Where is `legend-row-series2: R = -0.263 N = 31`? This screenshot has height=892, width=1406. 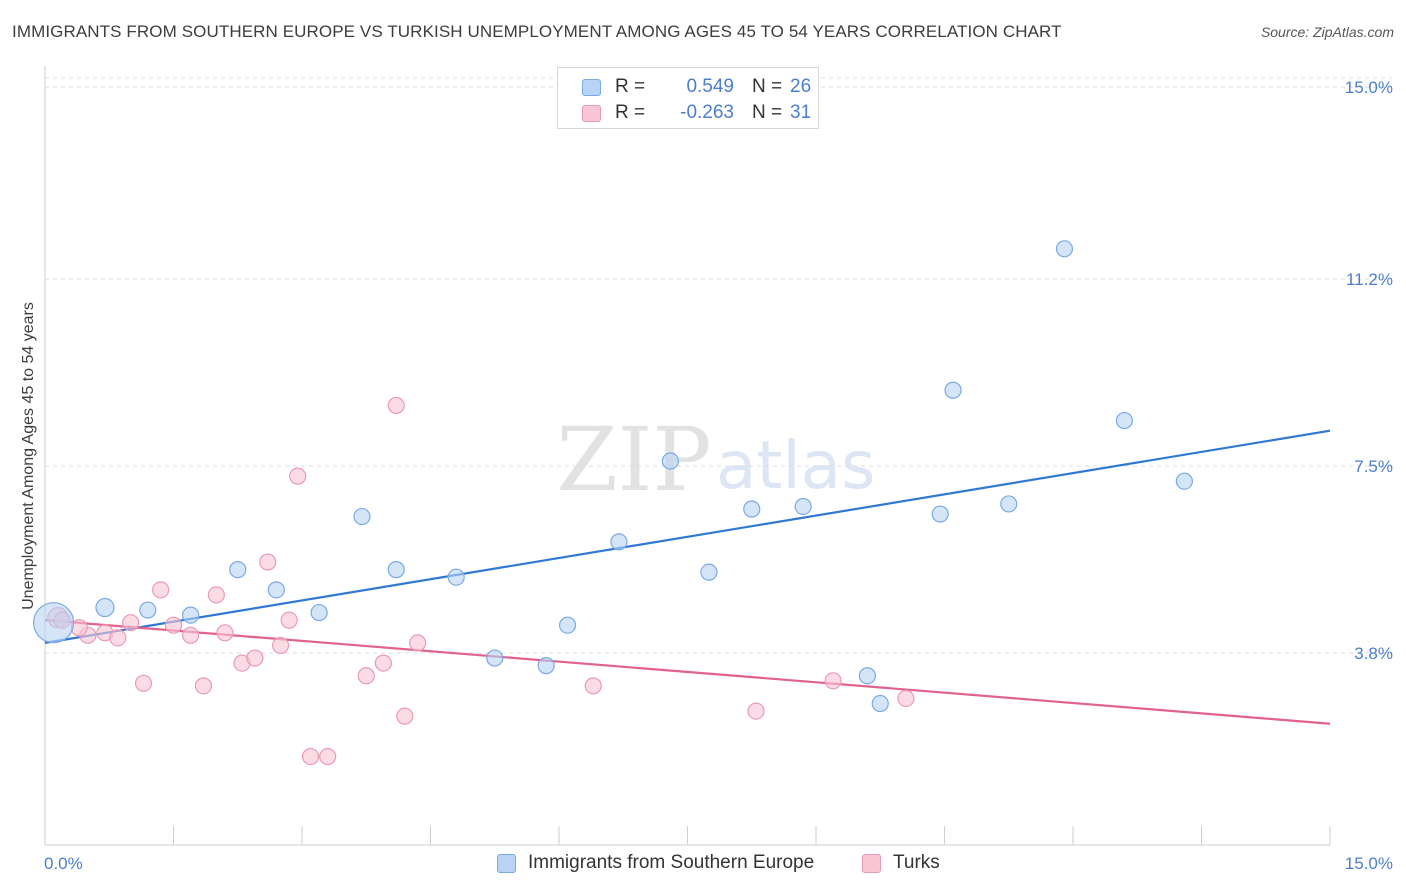
legend-row-series2: R = -0.263 N = 31 is located at coordinates (696, 113).